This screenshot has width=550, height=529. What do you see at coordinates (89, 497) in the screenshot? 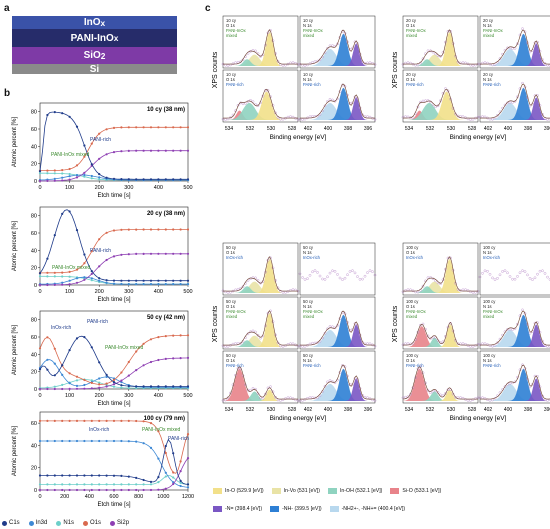
I see `x-tick-label: 400` at bounding box center [89, 497].